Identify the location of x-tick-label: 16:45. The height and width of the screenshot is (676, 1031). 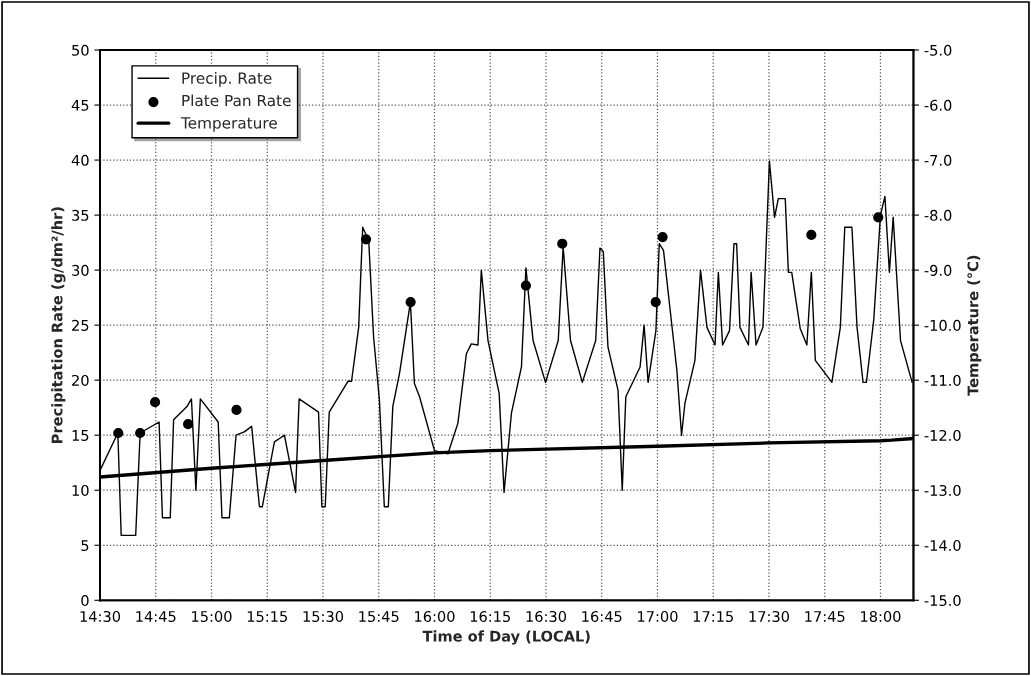
(602, 616).